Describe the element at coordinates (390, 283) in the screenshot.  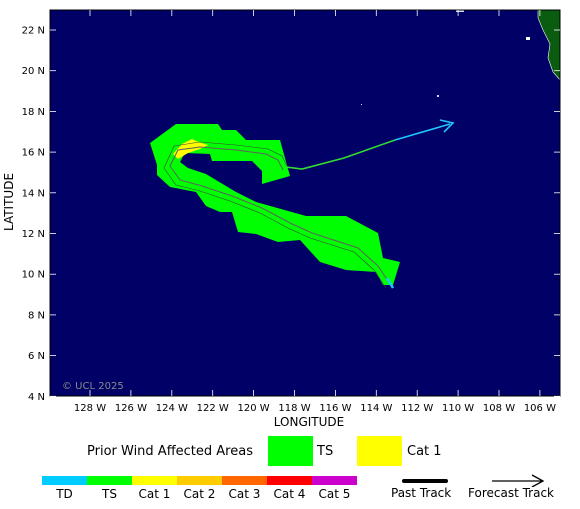
I see `track-td-segment` at that location.